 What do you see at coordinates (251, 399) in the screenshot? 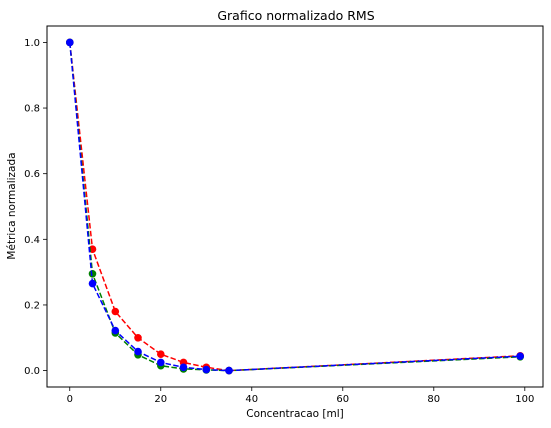
I see `x-tick-label: 40` at bounding box center [251, 399].